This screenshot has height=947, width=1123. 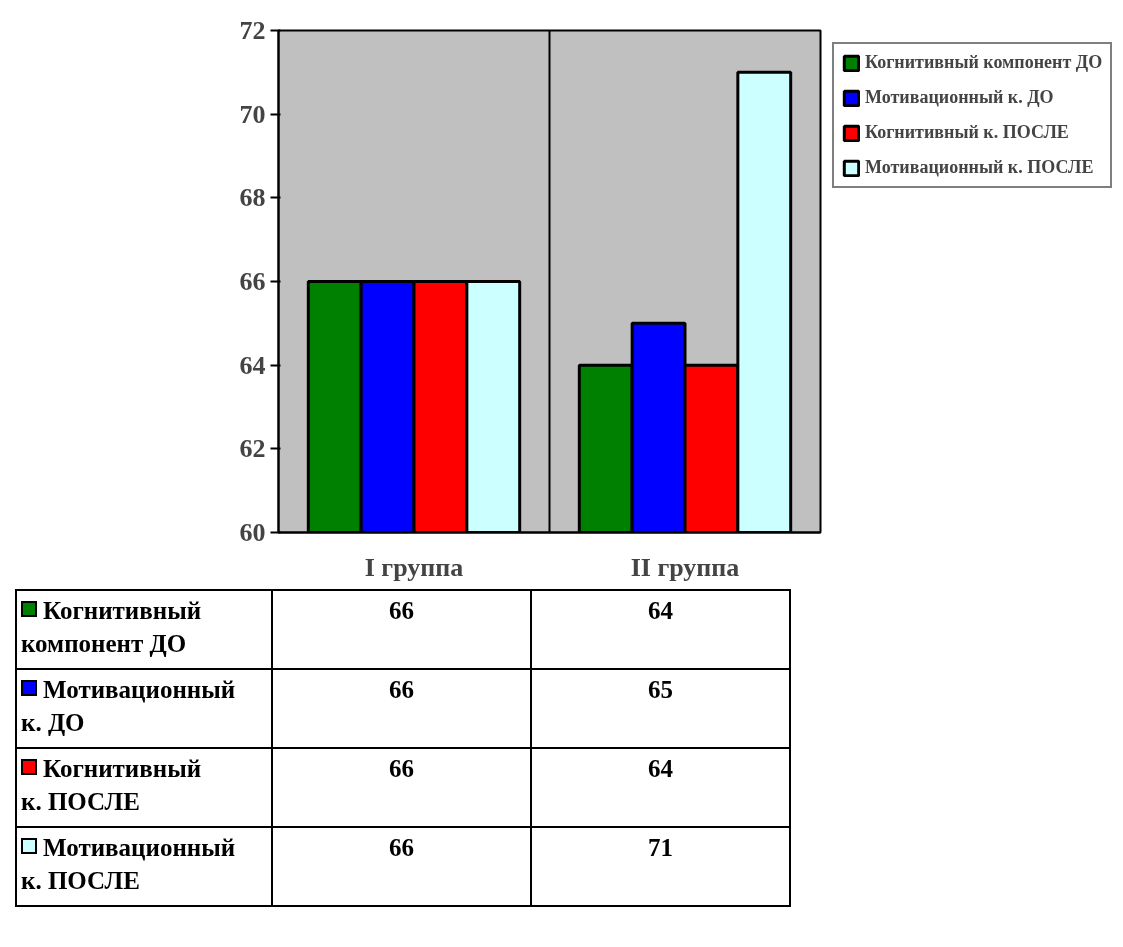 I want to click on text: Мотивационный к. ПОСЛЕ, so click(x=128, y=864).